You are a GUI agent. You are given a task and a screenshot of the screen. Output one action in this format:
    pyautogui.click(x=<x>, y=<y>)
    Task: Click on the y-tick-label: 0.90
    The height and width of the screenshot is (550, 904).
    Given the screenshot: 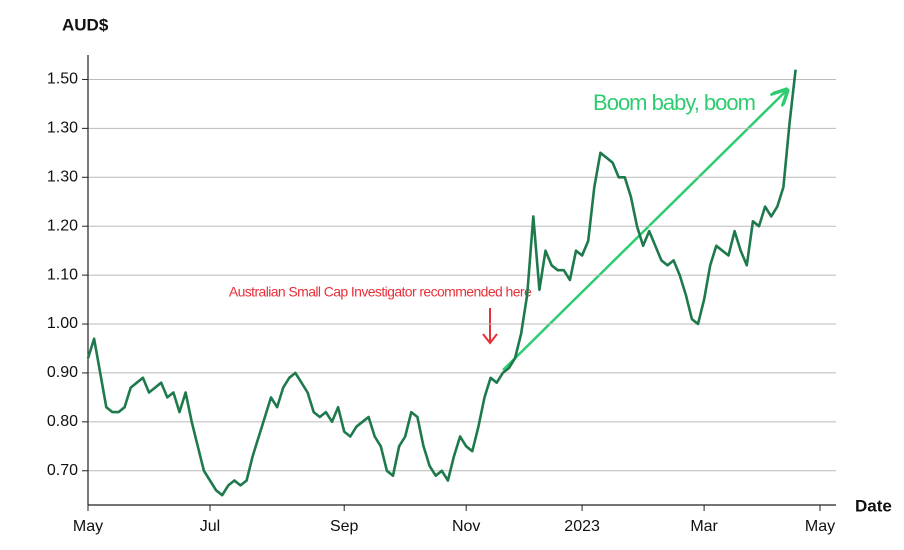 What is the action you would take?
    pyautogui.click(x=62, y=372)
    